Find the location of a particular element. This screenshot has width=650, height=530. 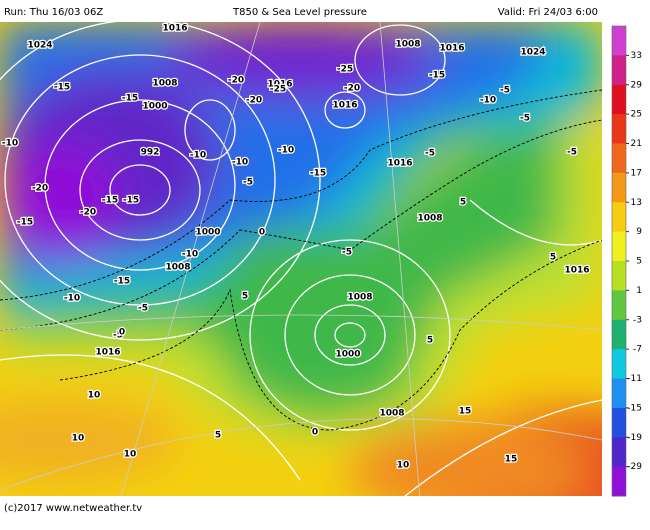

colorbar-label: 9 is located at coordinates (639, 232).